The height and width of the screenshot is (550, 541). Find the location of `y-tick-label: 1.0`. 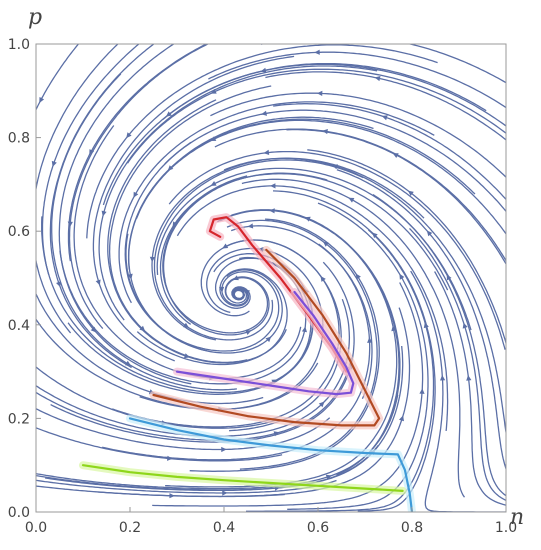

y-tick-label: 1.0 is located at coordinates (19, 45).